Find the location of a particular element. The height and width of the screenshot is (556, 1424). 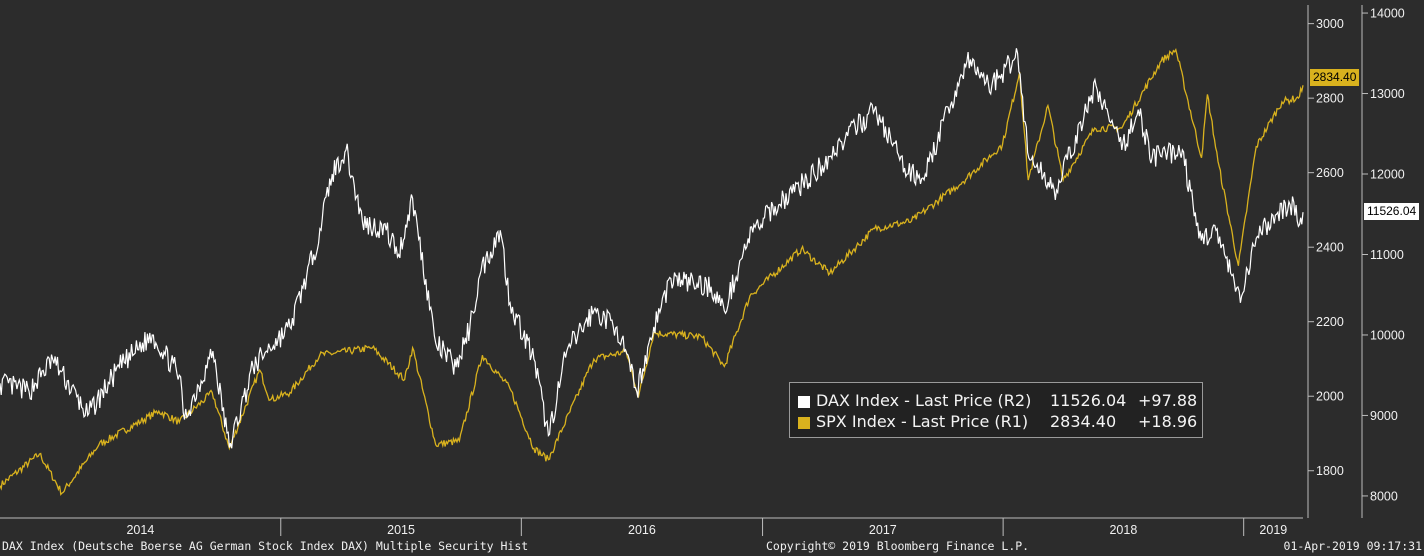

year-label: 2014 is located at coordinates (140, 530).